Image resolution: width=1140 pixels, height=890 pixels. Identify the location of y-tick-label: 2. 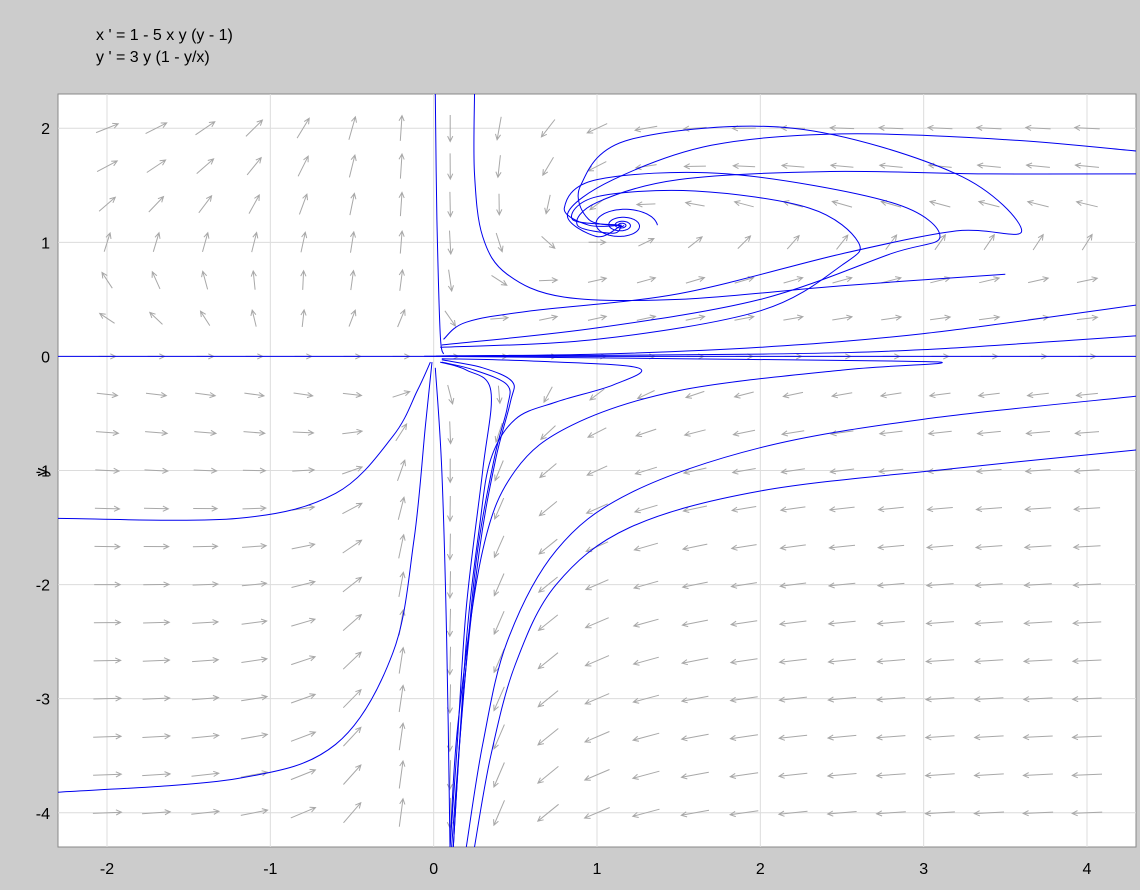
(45, 129).